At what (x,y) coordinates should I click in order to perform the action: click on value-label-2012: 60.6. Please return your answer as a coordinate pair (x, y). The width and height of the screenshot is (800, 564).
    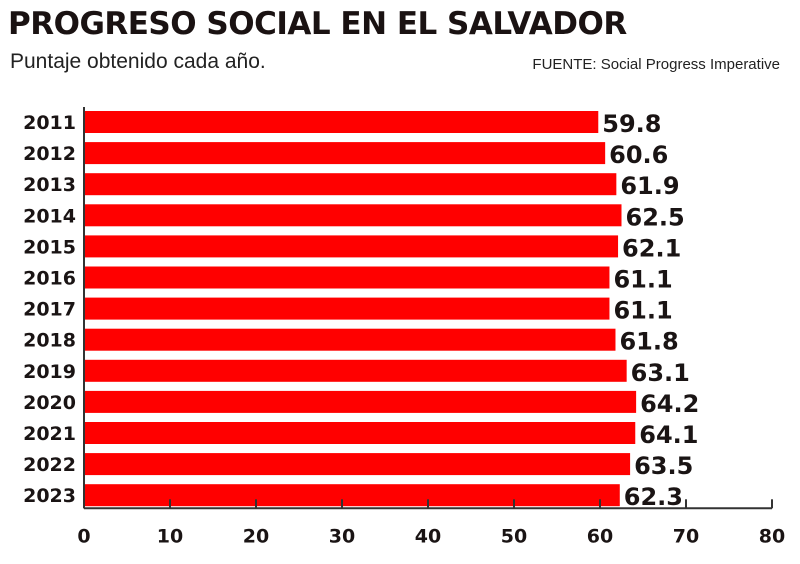
    Looking at the image, I should click on (638, 155).